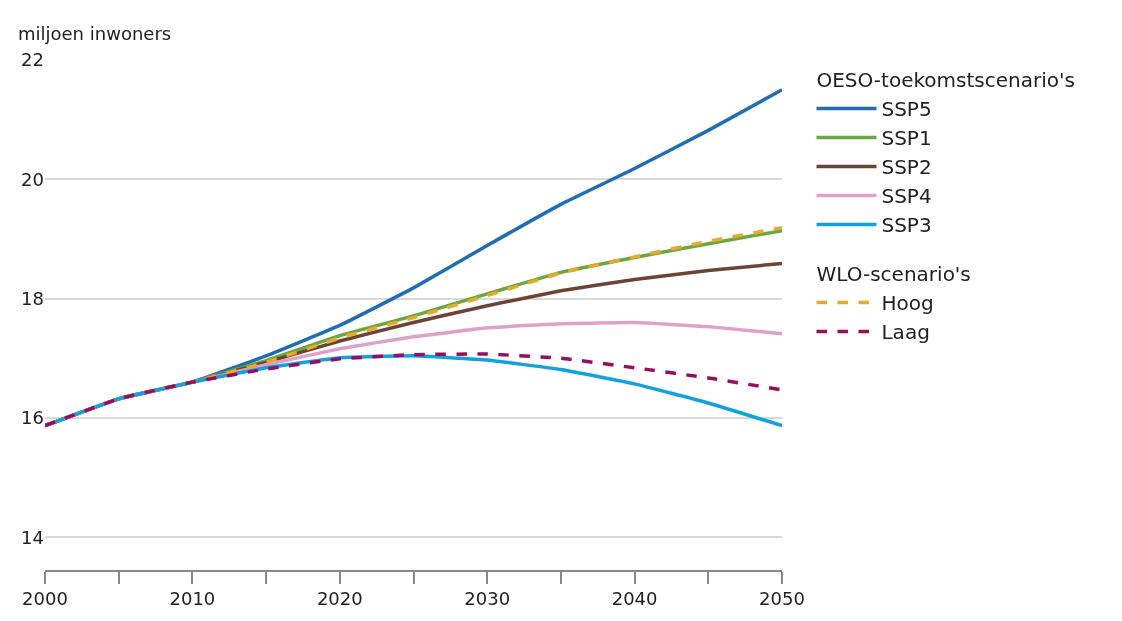 The width and height of the screenshot is (1122, 621). What do you see at coordinates (634, 599) in the screenshot?
I see `x-tick-label: 2040` at bounding box center [634, 599].